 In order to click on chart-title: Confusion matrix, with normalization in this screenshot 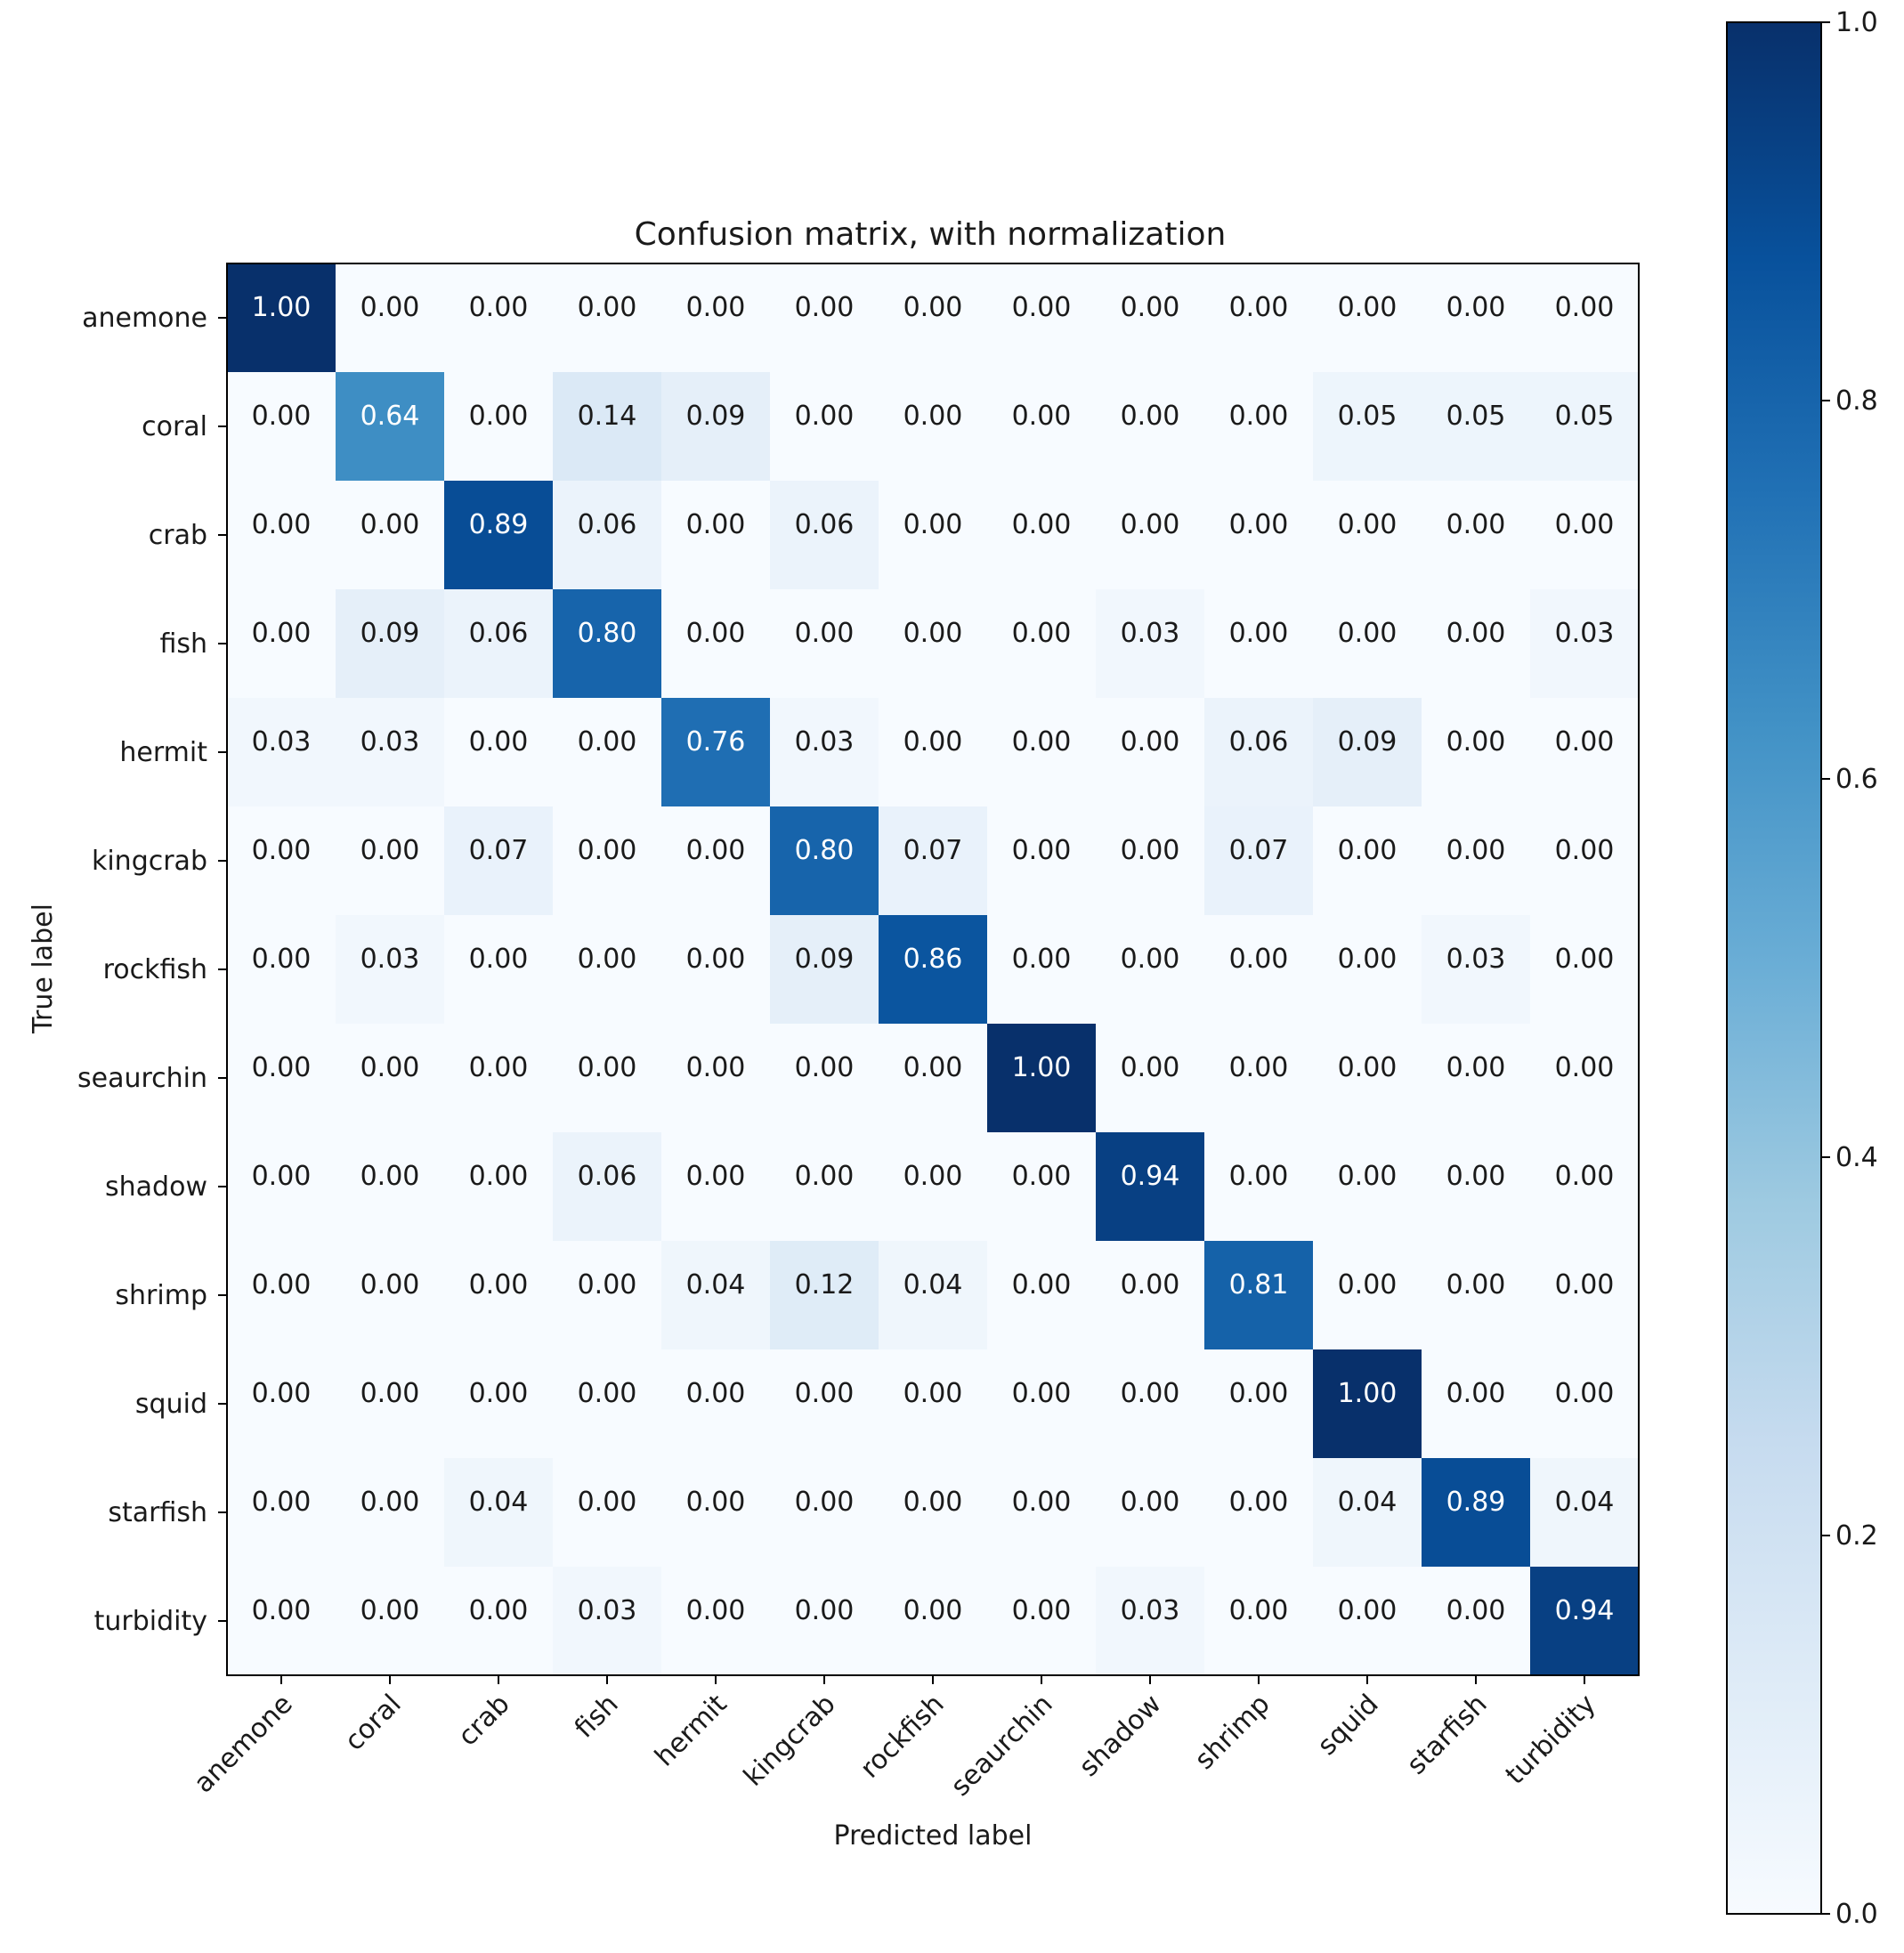, I will do `click(931, 235)`.